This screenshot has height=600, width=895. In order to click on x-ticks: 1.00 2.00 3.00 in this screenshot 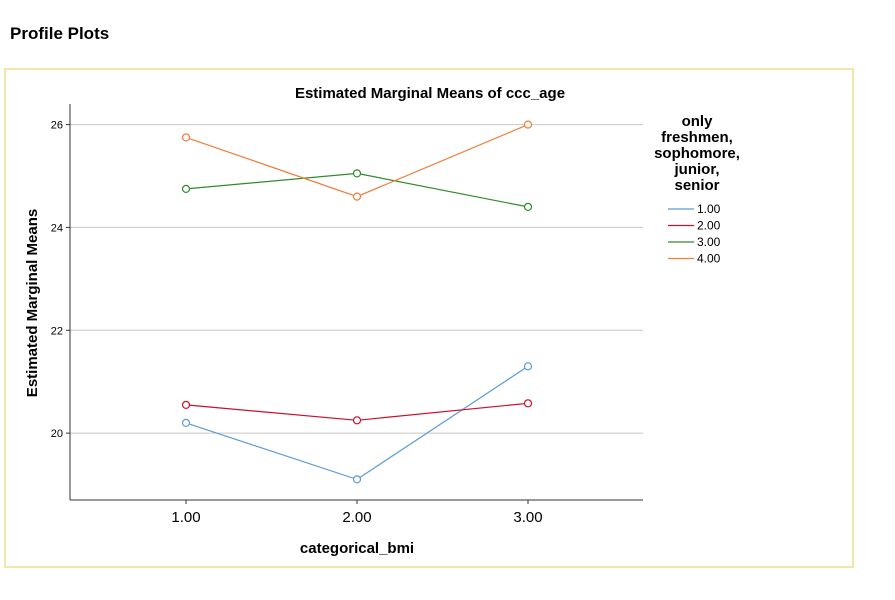, I will do `click(357, 513)`.